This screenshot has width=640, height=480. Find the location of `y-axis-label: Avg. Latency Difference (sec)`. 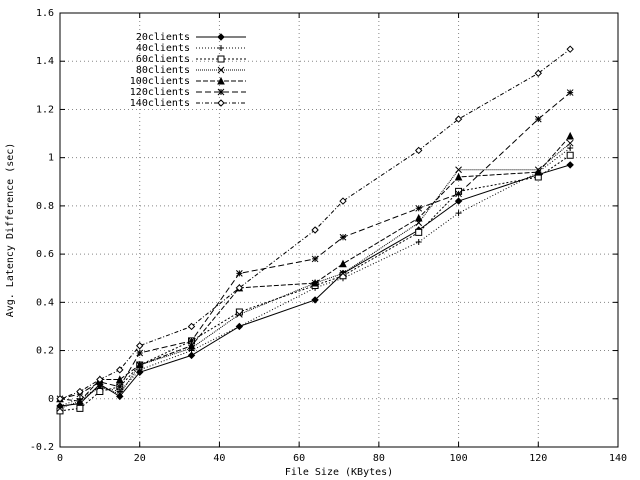

y-axis-label: Avg. Latency Difference (sec) is located at coordinates (10, 230).